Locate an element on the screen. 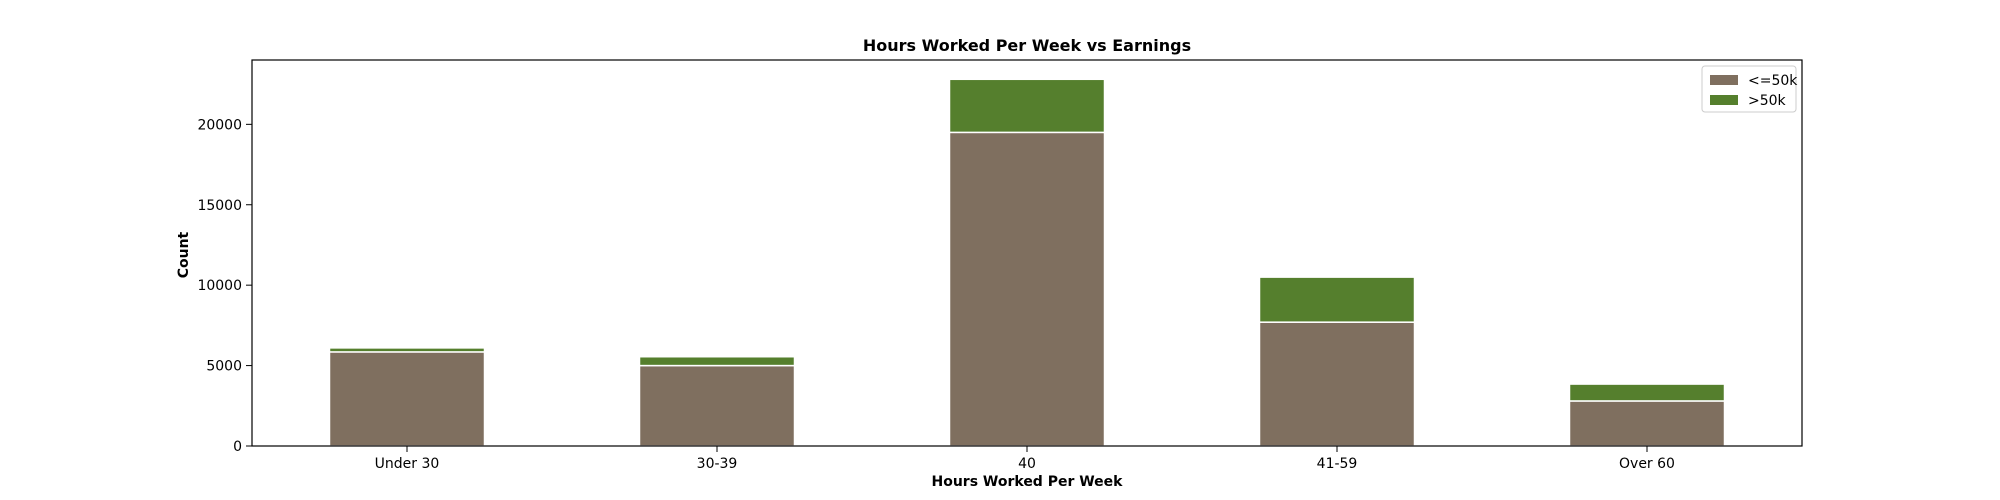 The image size is (2000, 500). y-tick-label: 10000 is located at coordinates (219, 286).